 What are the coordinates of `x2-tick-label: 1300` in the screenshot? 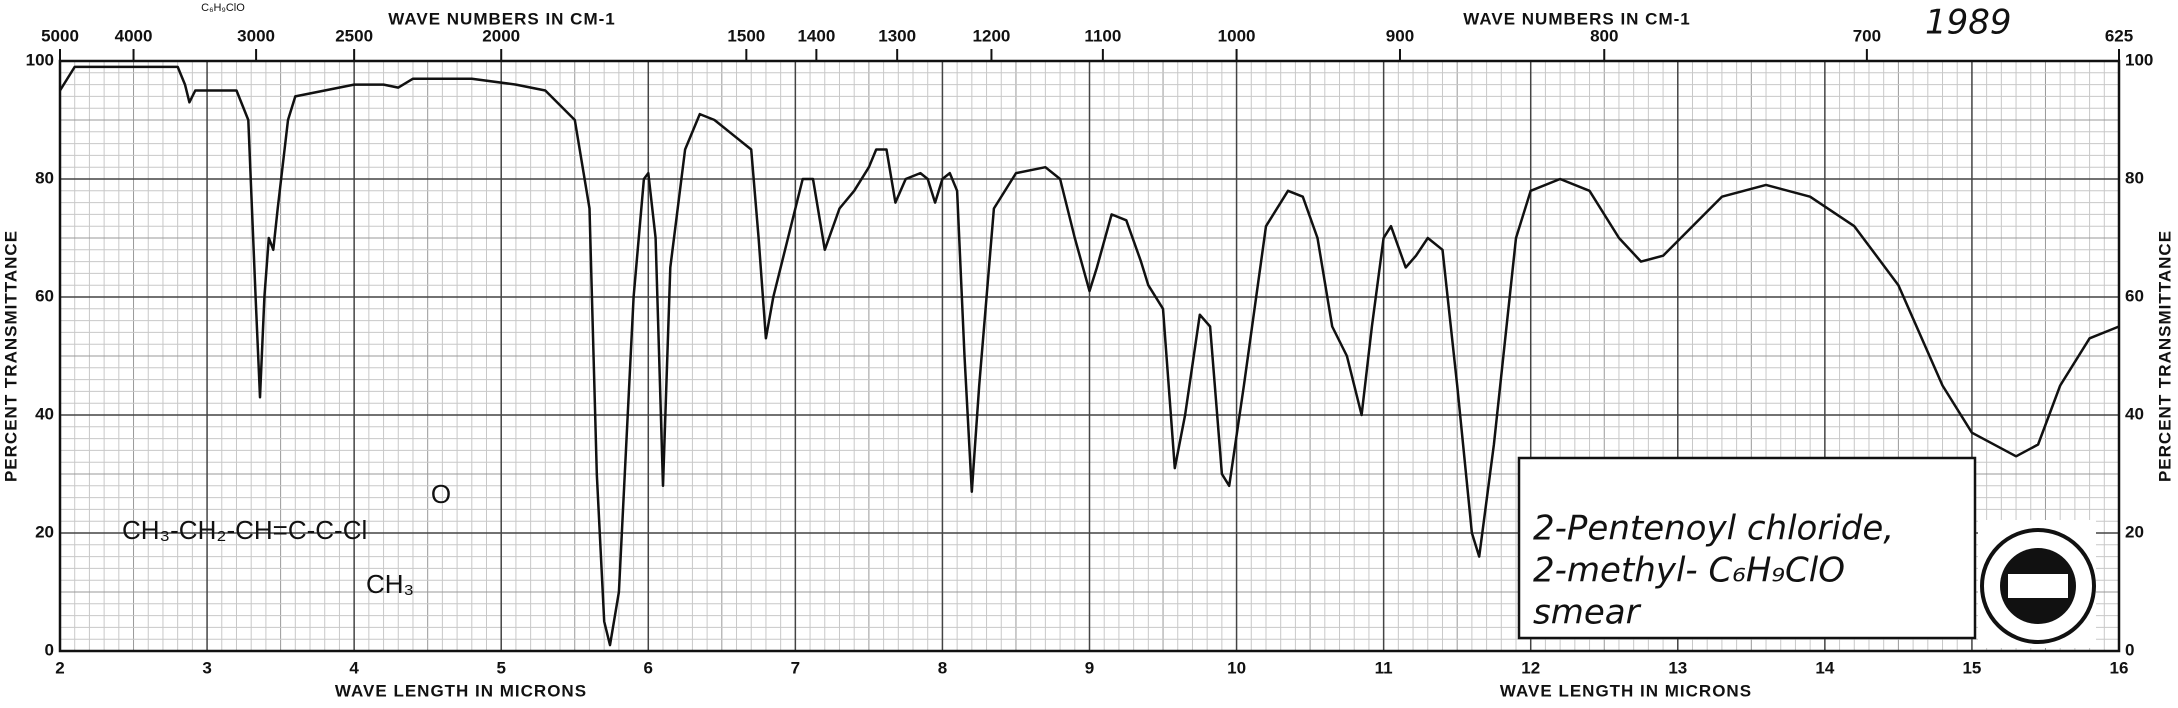 It's located at (897, 35).